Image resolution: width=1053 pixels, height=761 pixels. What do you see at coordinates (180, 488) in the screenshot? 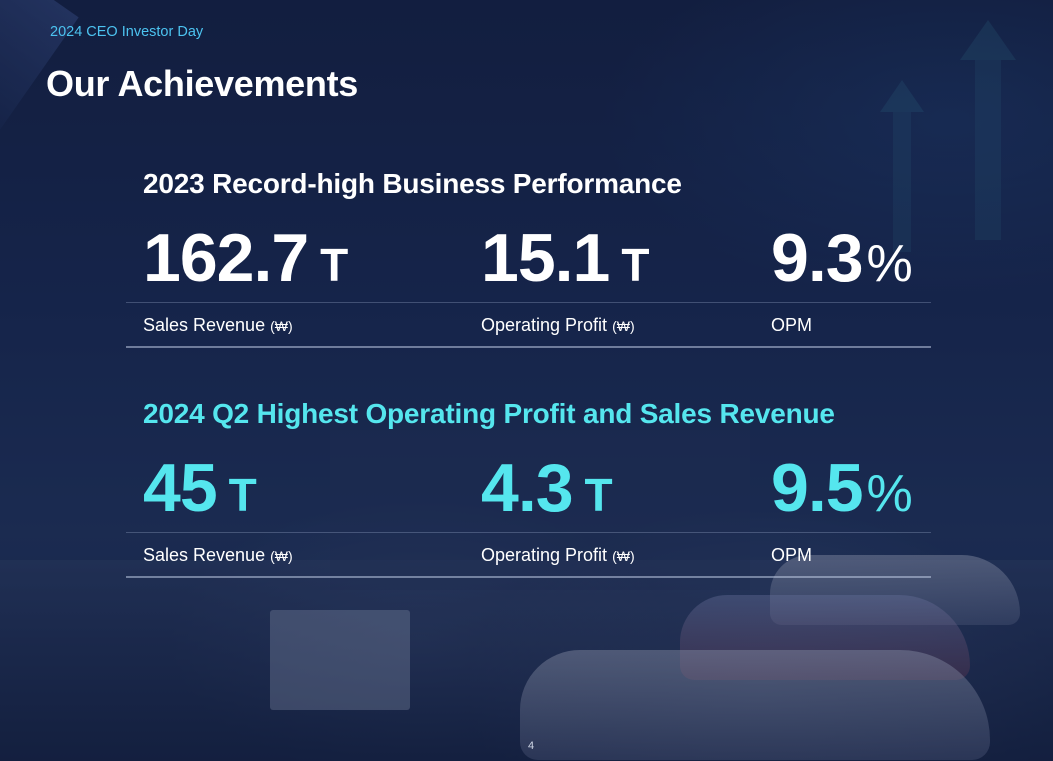
I see `metric-value: 45` at bounding box center [180, 488].